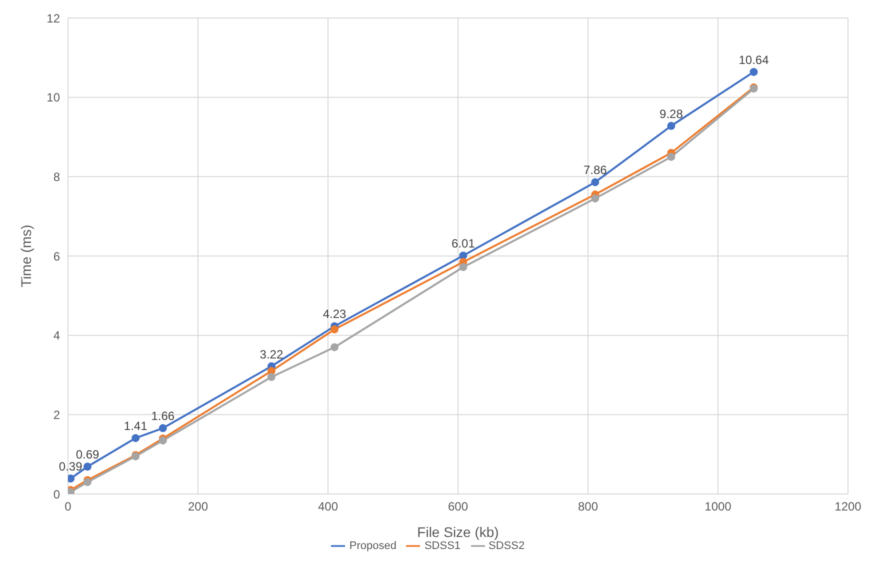 Image resolution: width=875 pixels, height=565 pixels. What do you see at coordinates (458, 507) in the screenshot?
I see `x-tick-label: 600` at bounding box center [458, 507].